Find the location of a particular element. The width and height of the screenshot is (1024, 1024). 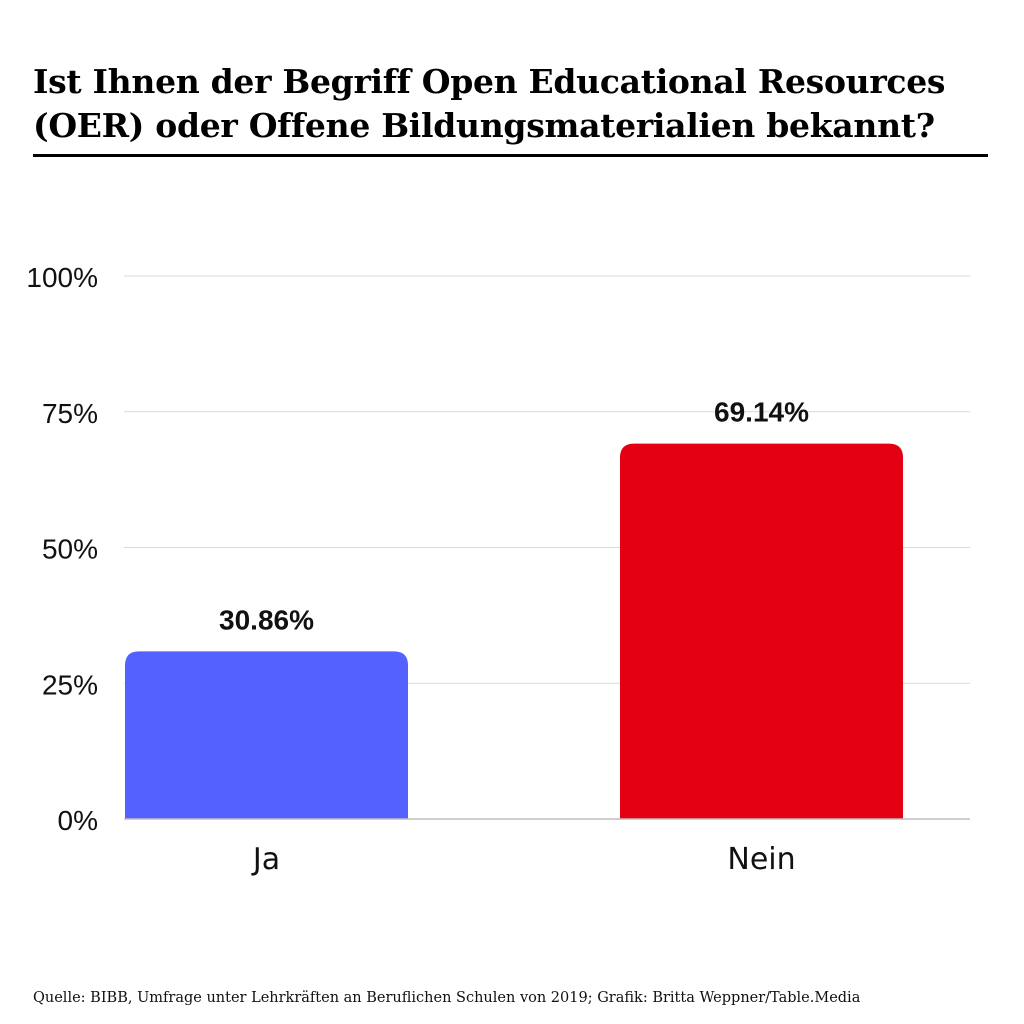

y-tick-label: 50% is located at coordinates (70, 549).